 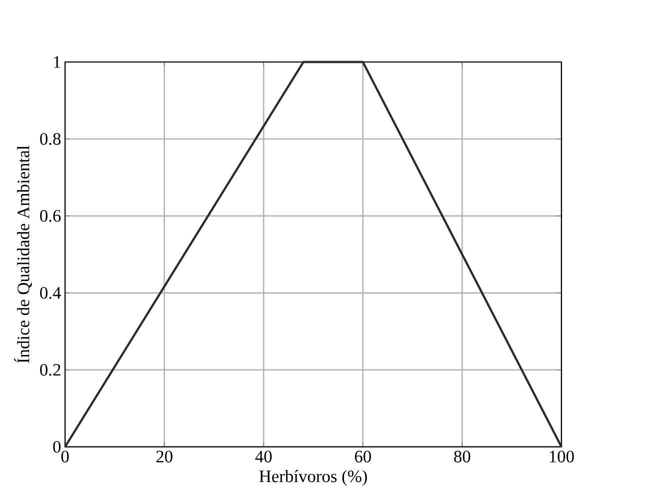 What do you see at coordinates (65, 456) in the screenshot?
I see `x-tick-label: 0` at bounding box center [65, 456].